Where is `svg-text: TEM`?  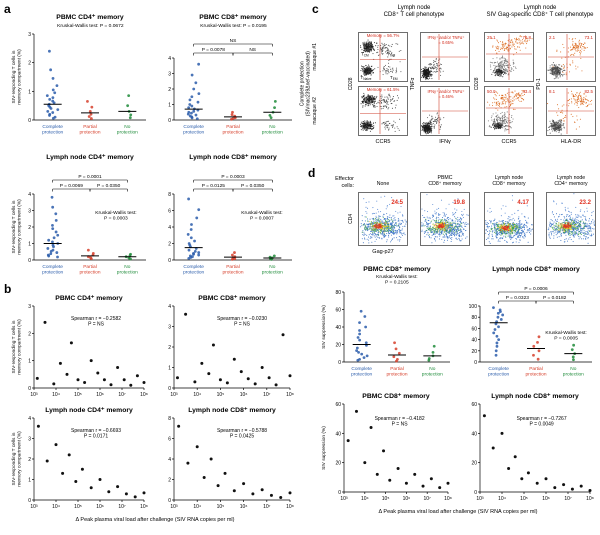 svg-text: TEM is located at coordinates (394, 78).